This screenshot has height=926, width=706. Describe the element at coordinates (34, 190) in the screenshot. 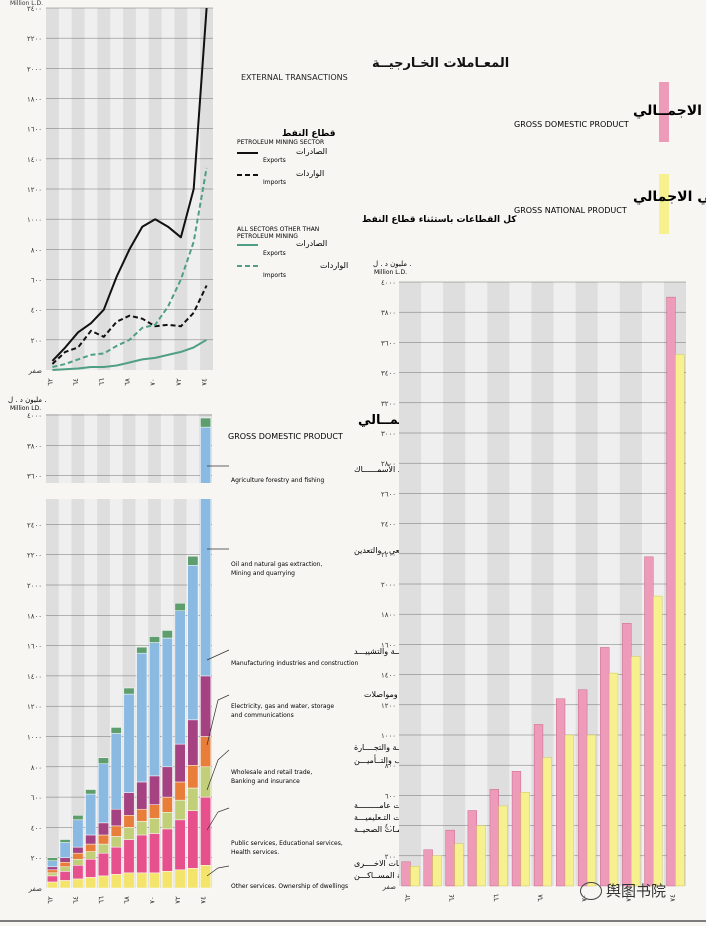

I see `y-tick-label: ١٢٠٠` at that location.